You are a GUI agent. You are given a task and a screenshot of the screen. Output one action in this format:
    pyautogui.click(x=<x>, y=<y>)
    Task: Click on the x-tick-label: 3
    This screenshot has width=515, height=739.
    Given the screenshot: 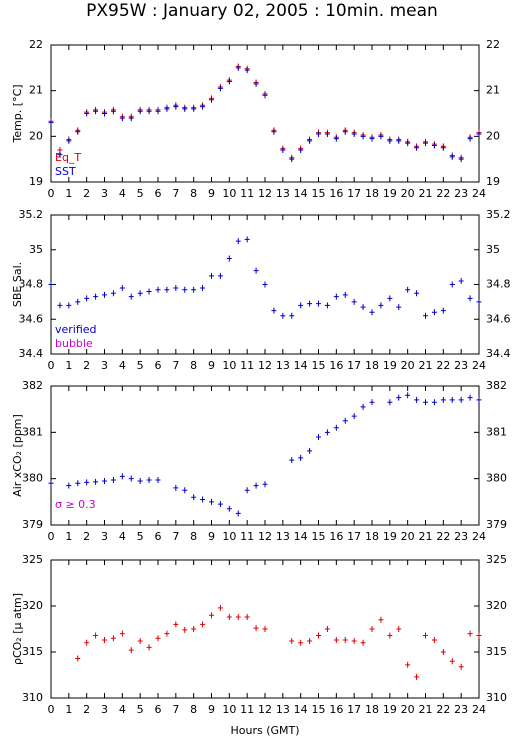 What is the action you would take?
    pyautogui.click(x=104, y=193)
    